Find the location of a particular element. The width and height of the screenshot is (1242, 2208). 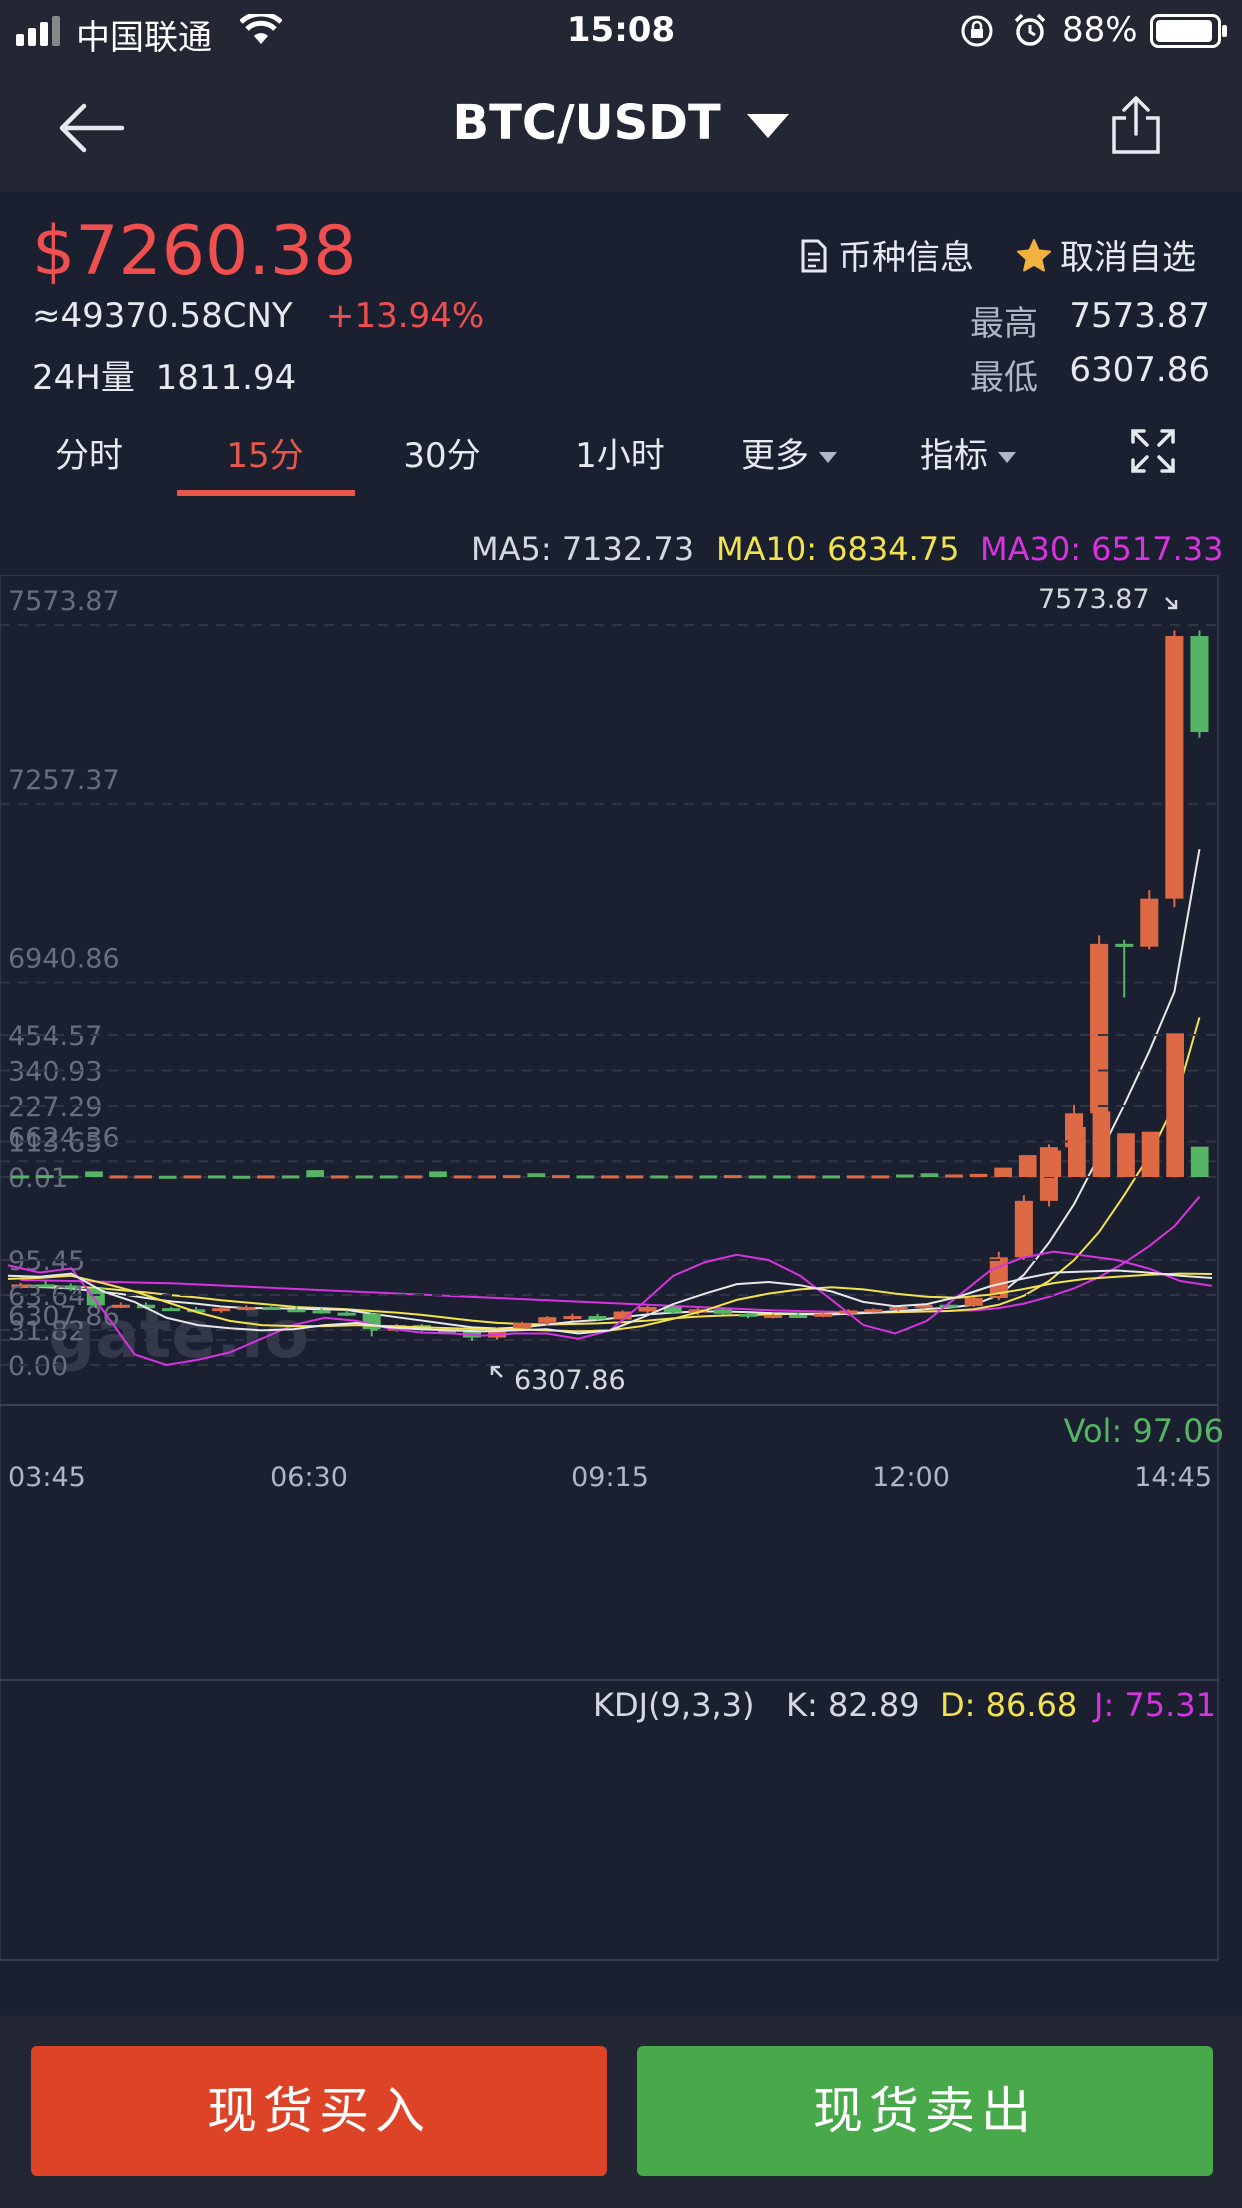

kdj-tick-label: 63.64 is located at coordinates (46, 1296).